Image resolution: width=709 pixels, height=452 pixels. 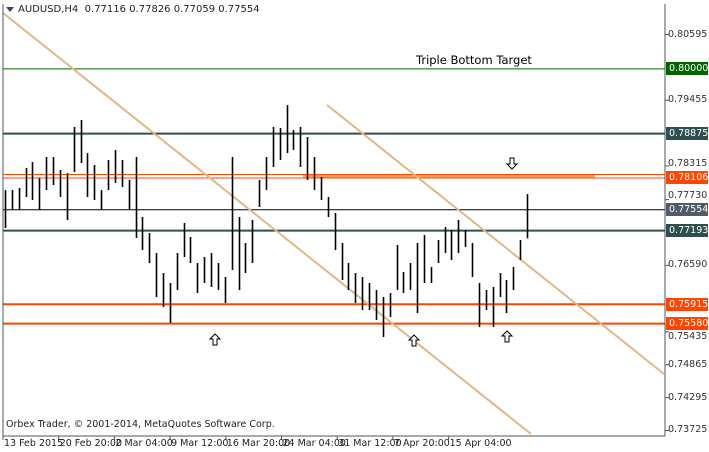 I want to click on level-price-label: 0.80000, so click(x=687, y=69).